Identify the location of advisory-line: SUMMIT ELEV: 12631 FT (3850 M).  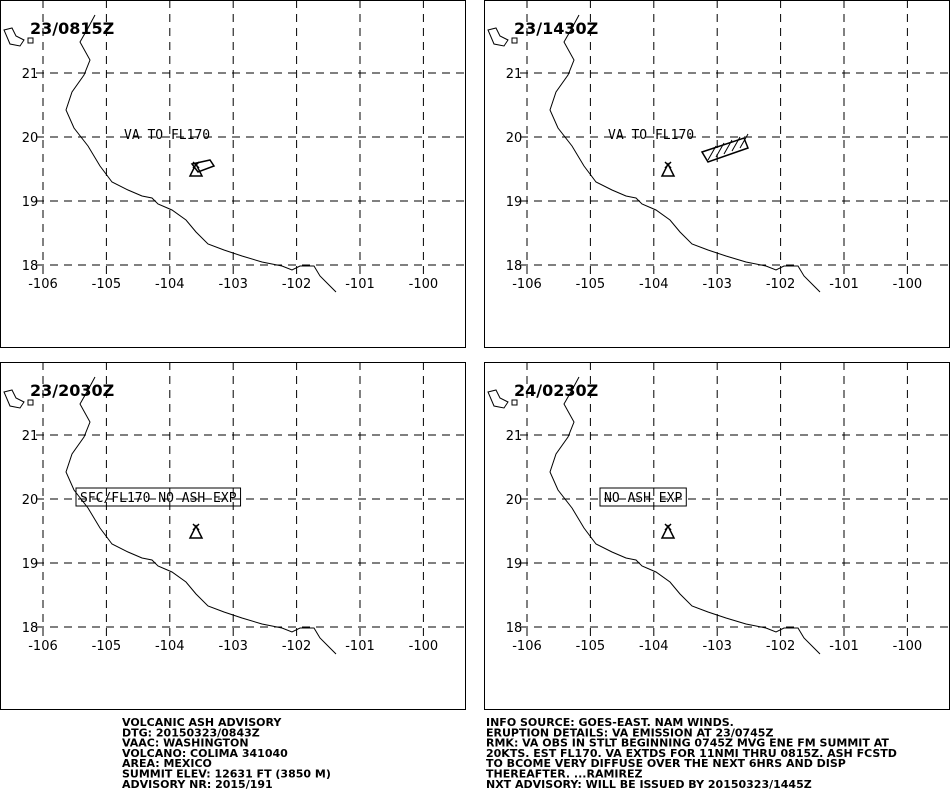
(226, 774).